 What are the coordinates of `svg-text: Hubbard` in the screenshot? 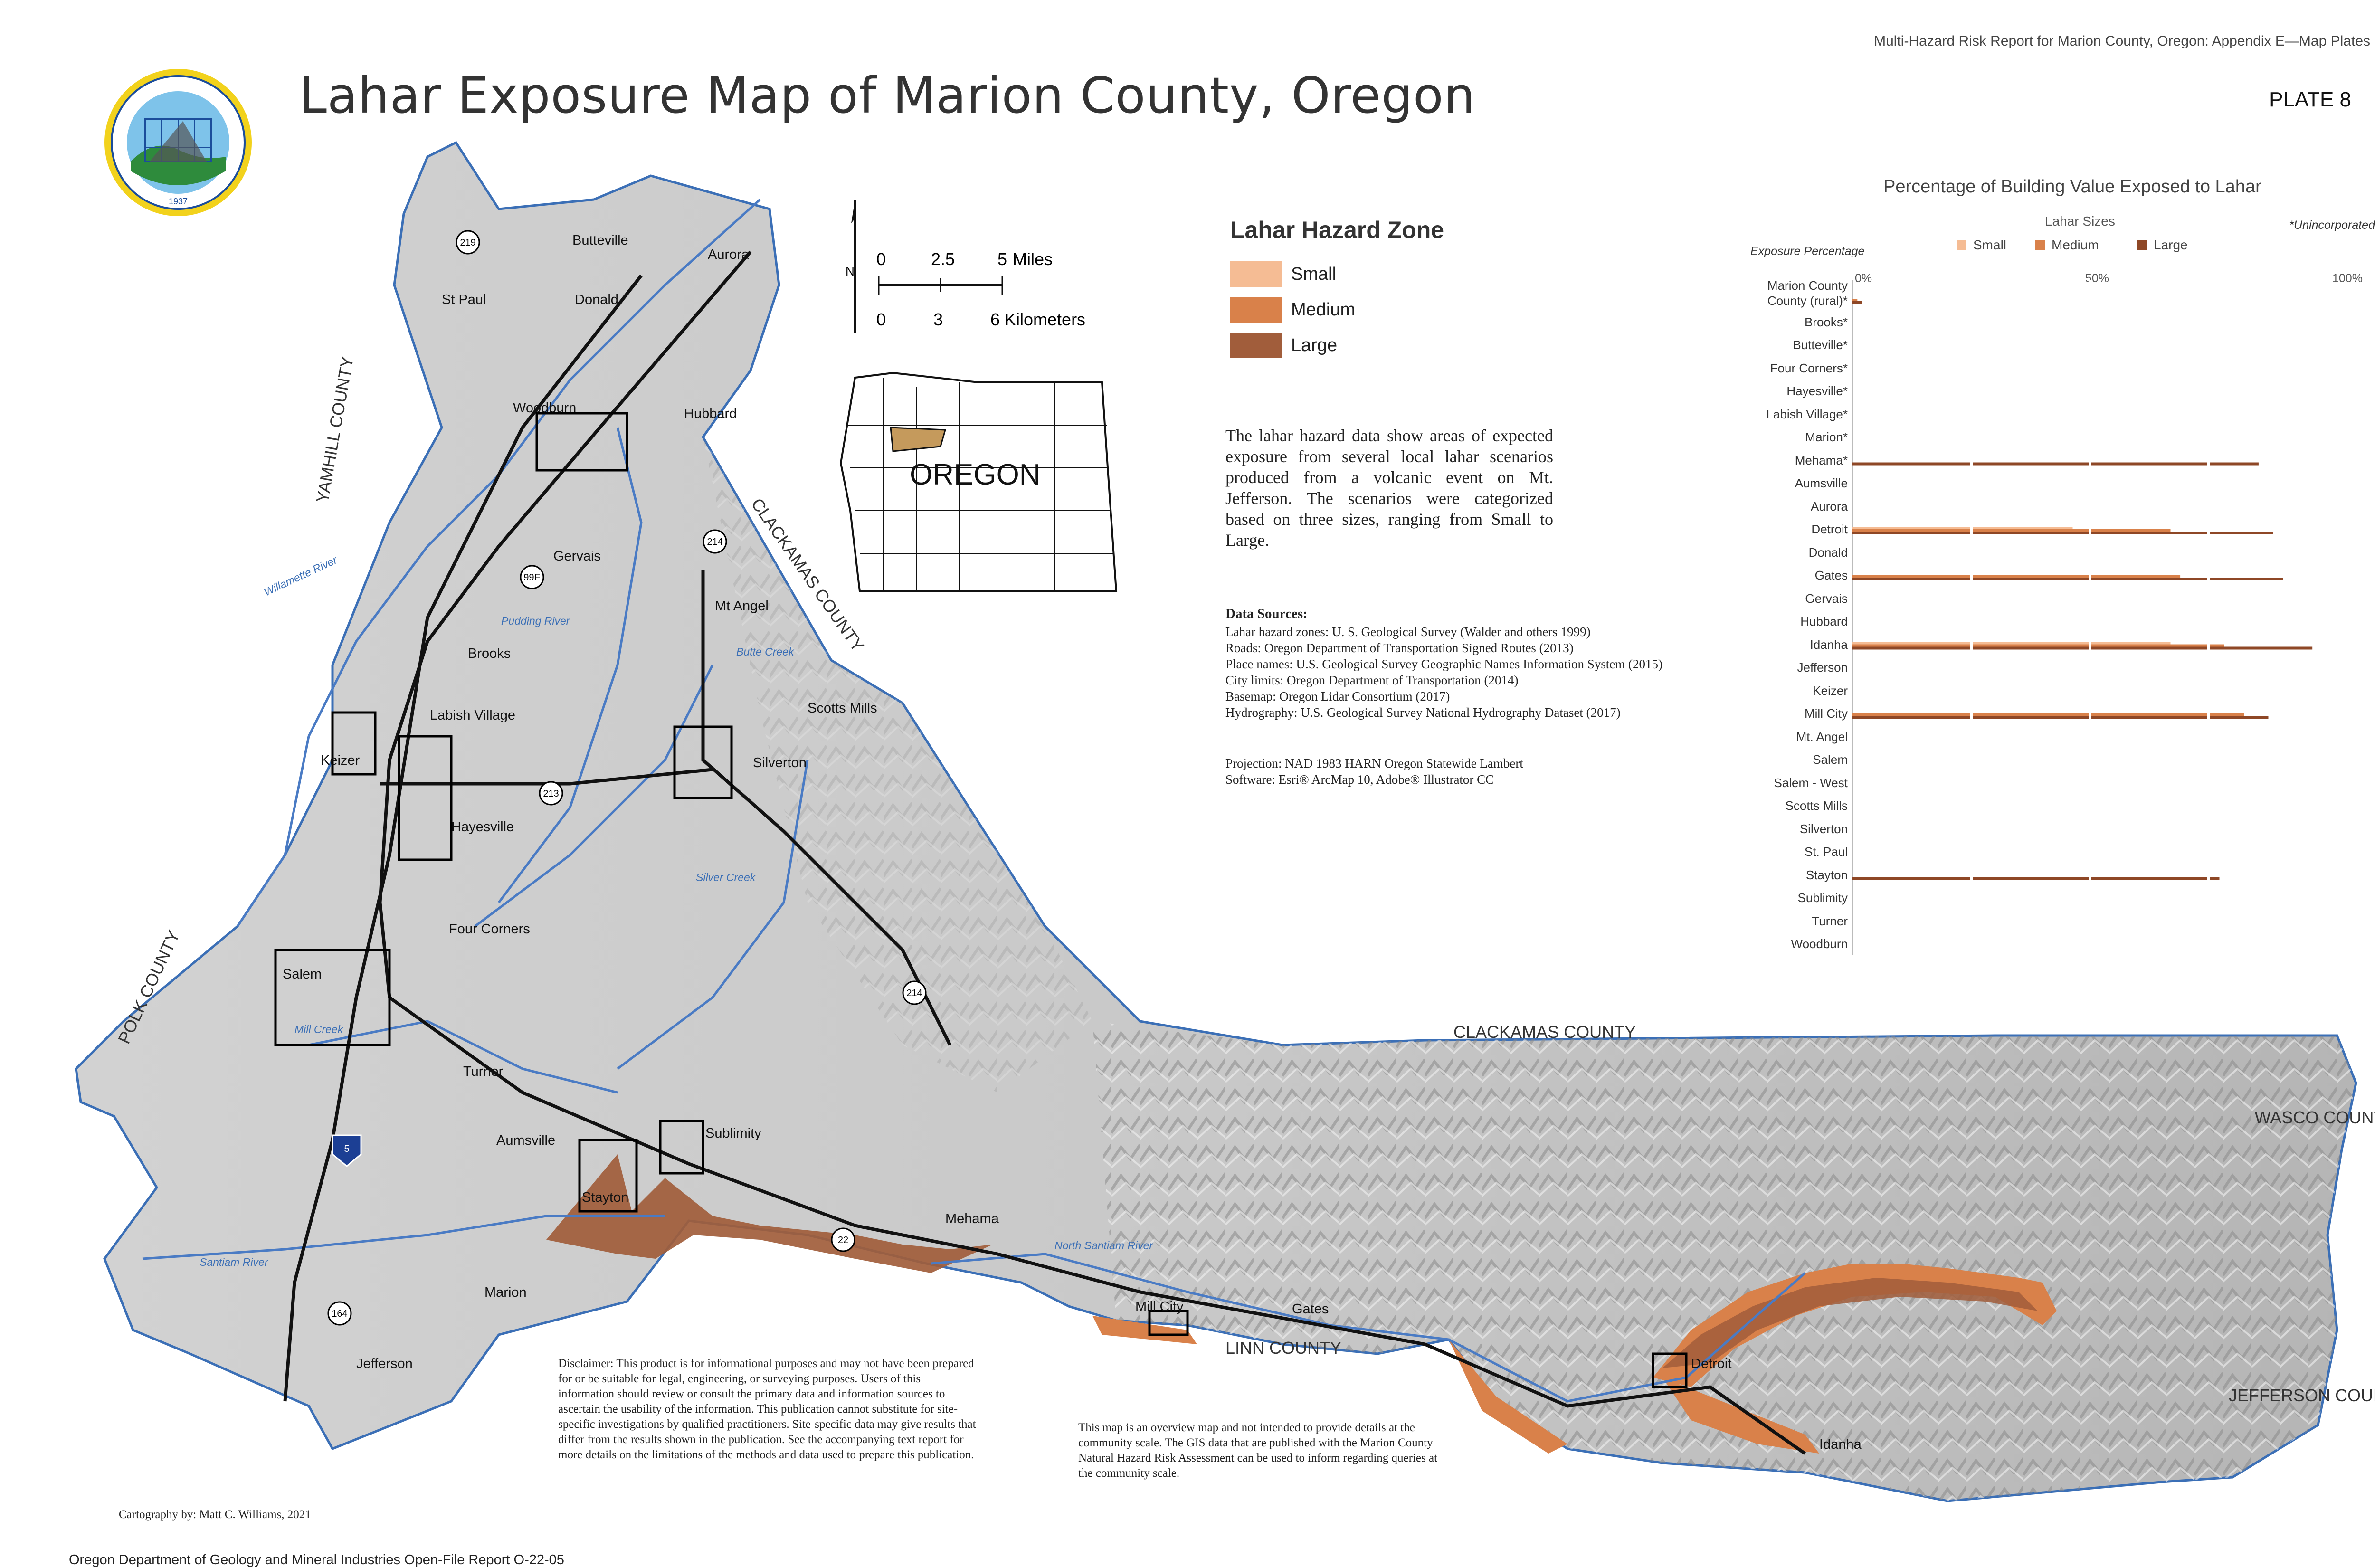 It's located at (710, 414).